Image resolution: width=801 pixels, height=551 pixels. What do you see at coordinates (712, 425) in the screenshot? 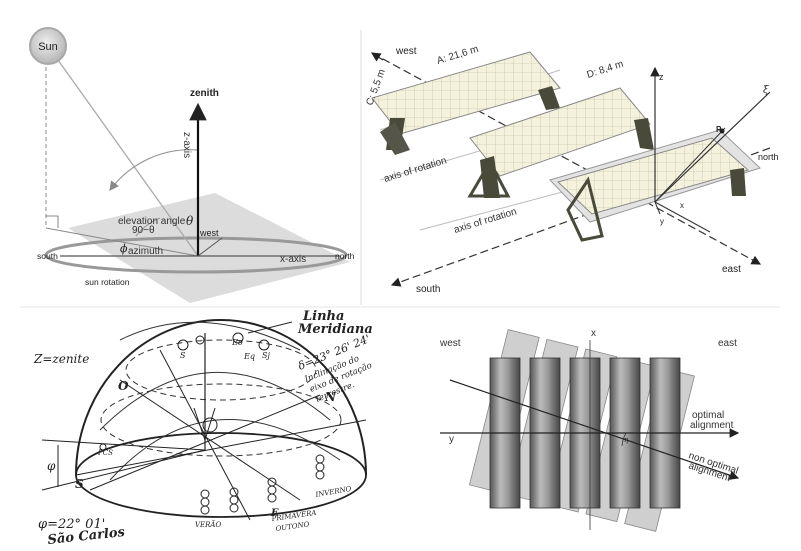
I see `optimal-label-2: alignment` at bounding box center [712, 425].